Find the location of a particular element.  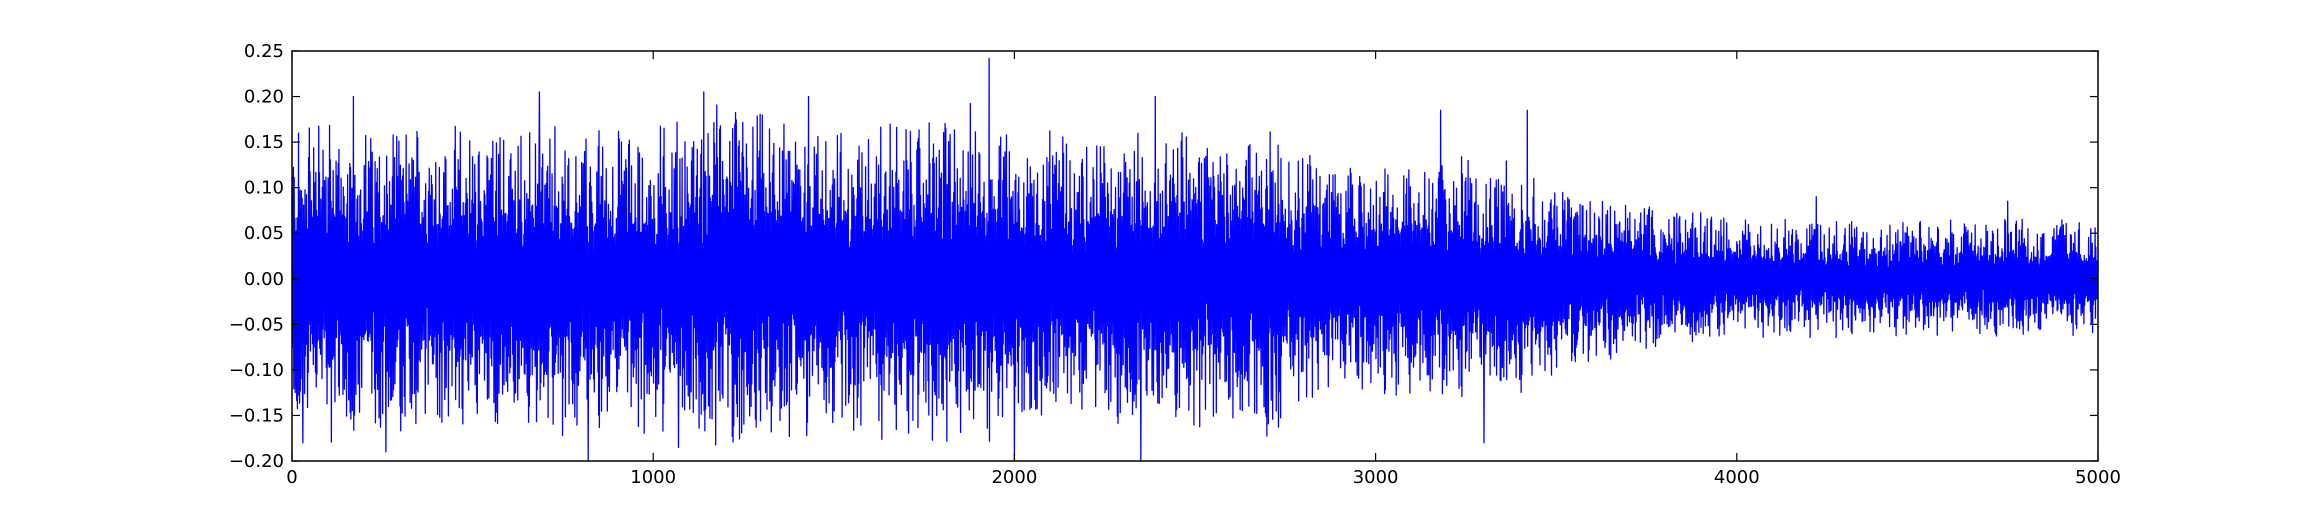

y-tick-label: 0.05 is located at coordinates (264, 233).